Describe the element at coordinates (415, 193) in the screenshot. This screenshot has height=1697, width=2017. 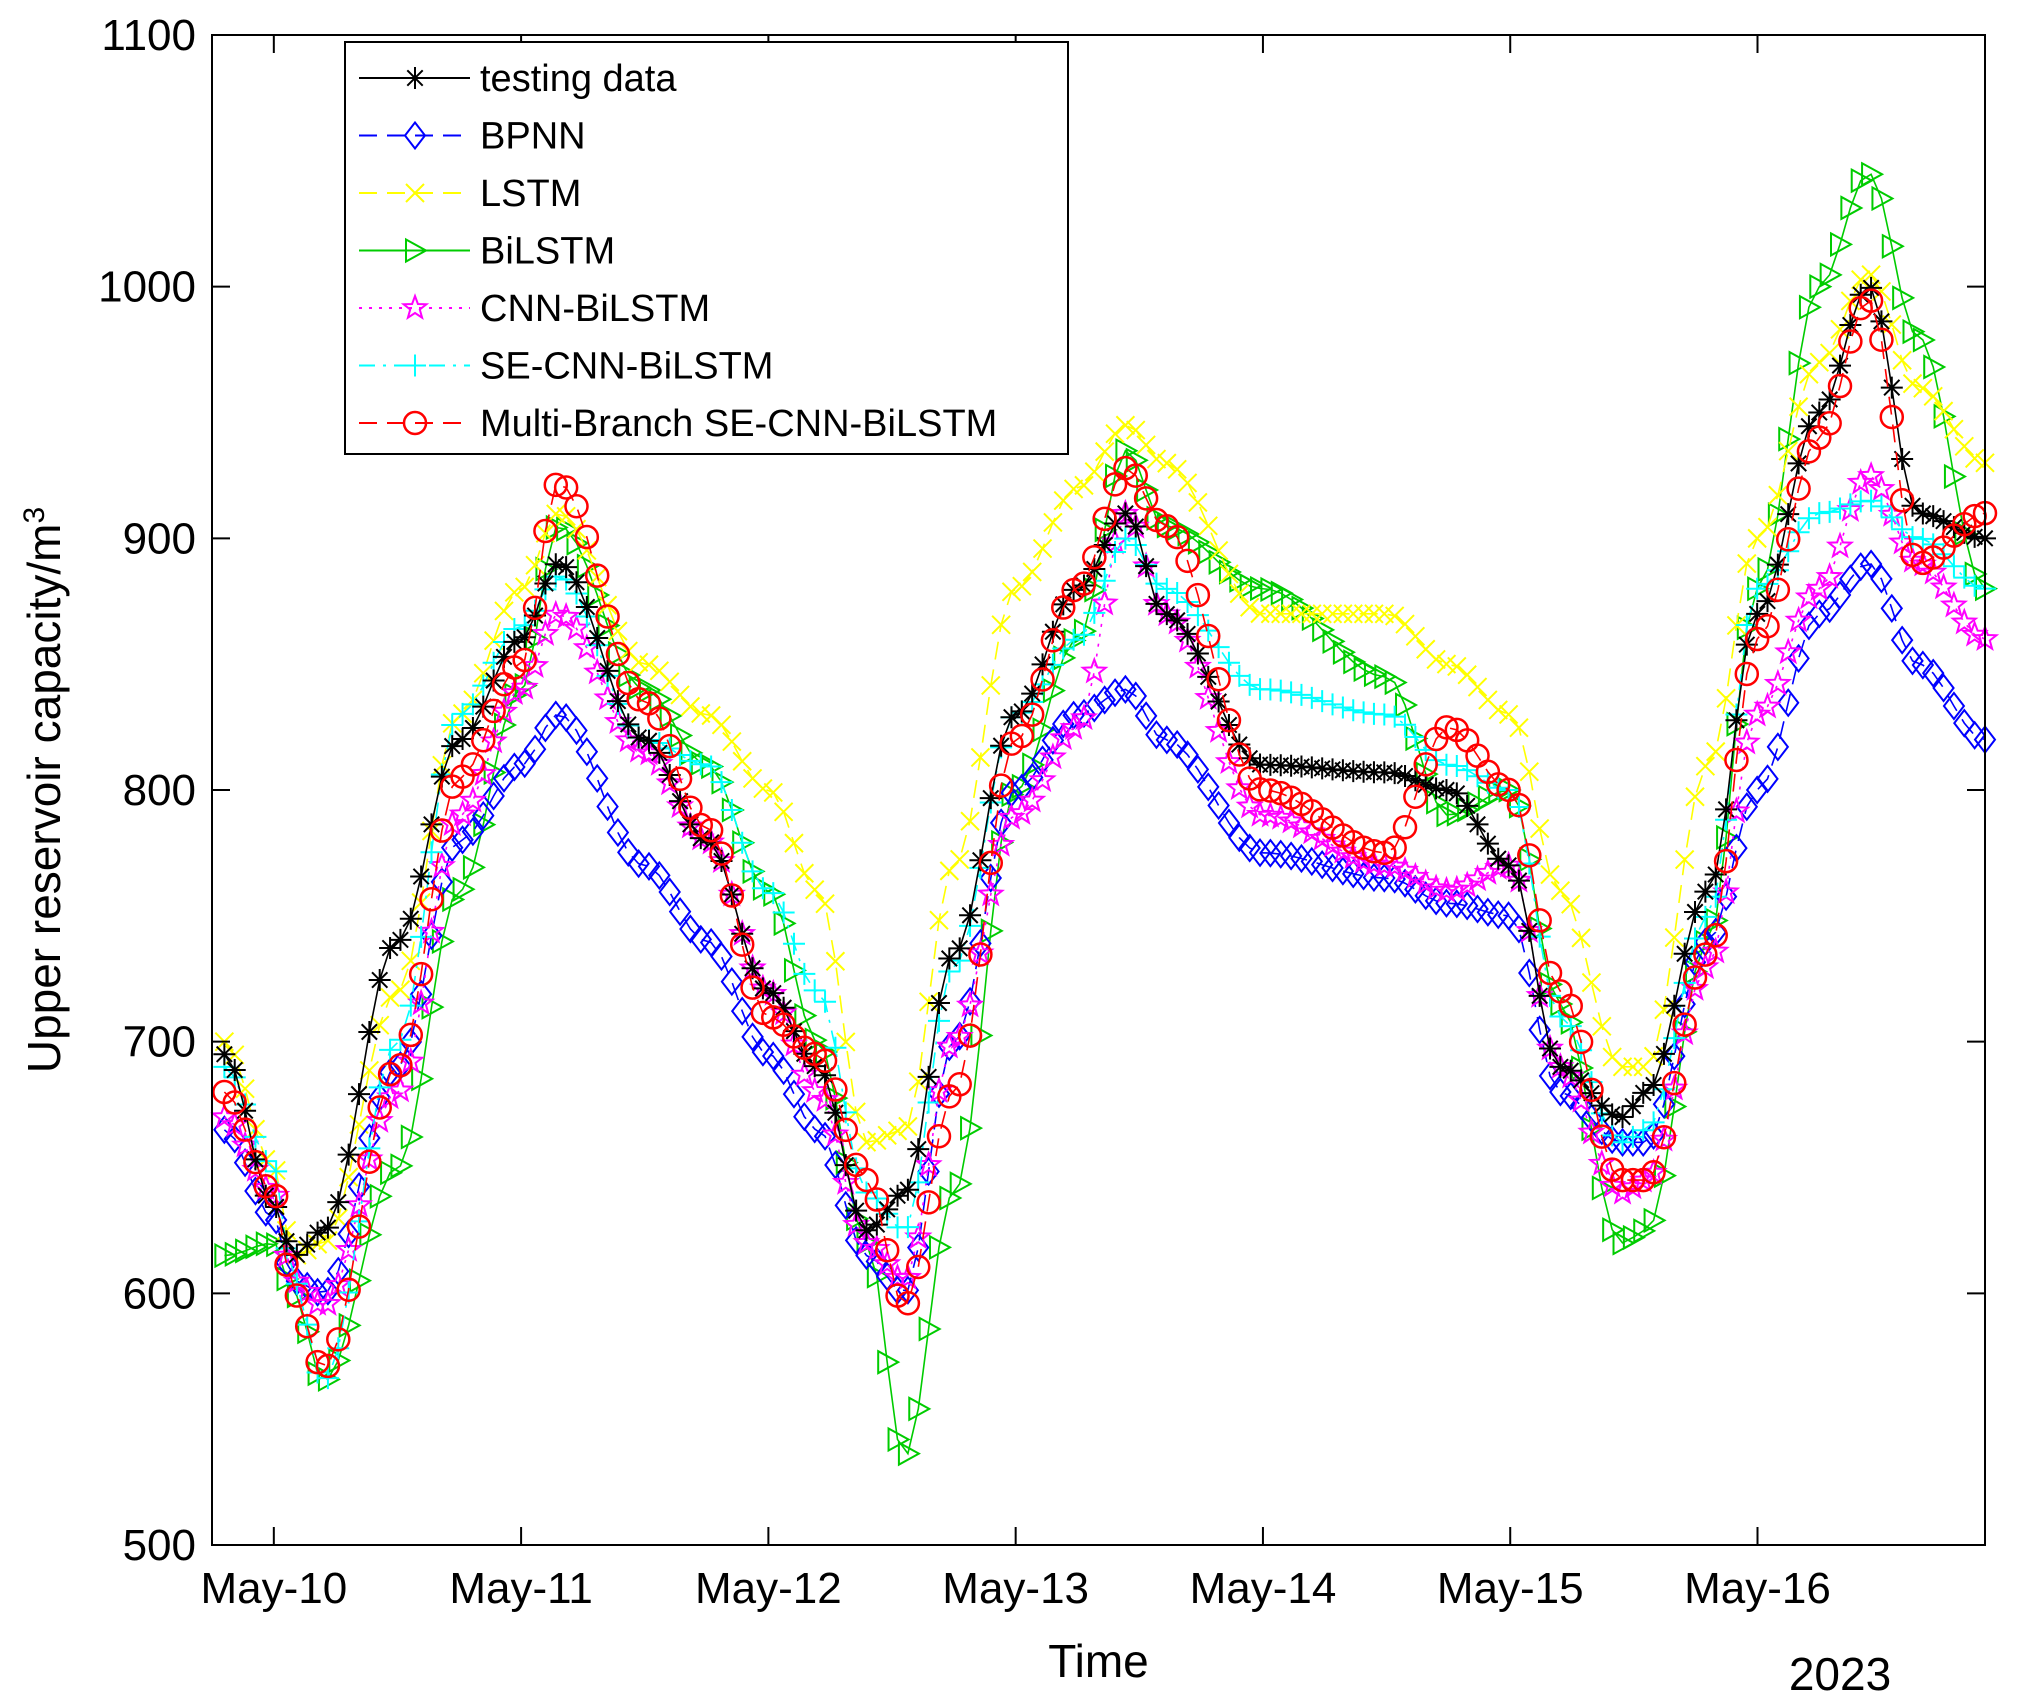
I see `legend-marker-lstm` at that location.